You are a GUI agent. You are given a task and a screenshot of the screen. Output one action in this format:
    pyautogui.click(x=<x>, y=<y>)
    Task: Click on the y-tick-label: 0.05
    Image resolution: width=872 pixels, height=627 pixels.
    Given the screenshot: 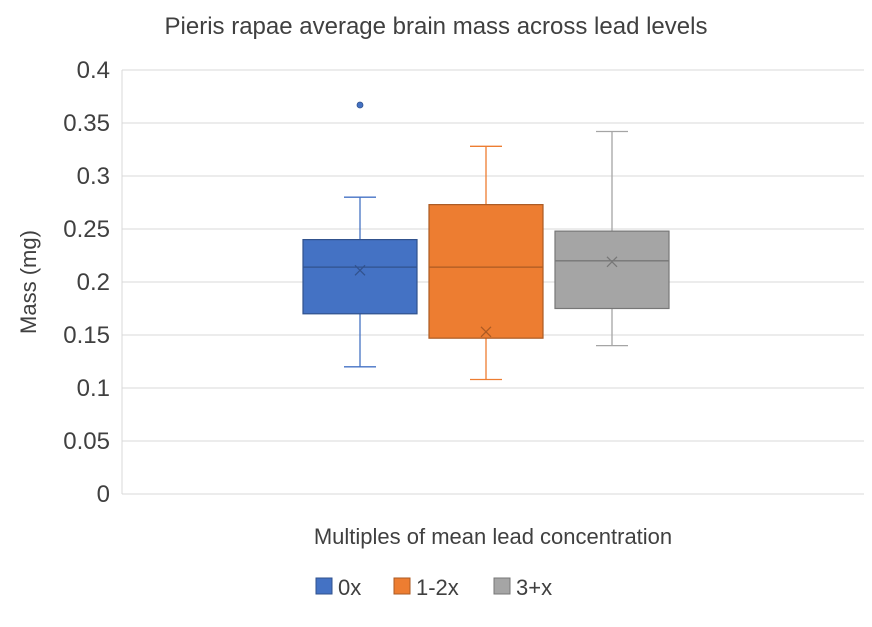 What is the action you would take?
    pyautogui.click(x=86, y=441)
    